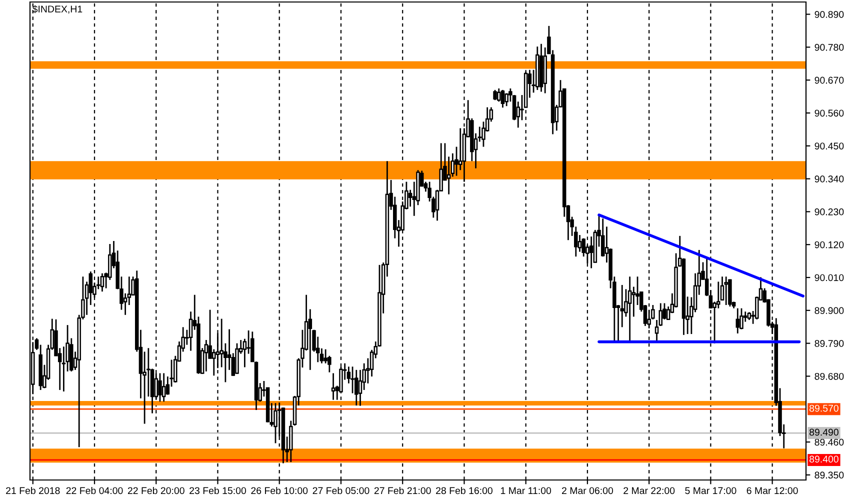 This screenshot has width=850, height=500. What do you see at coordinates (94, 490) in the screenshot?
I see `x-tick-label: 22 Feb 04:00` at bounding box center [94, 490].